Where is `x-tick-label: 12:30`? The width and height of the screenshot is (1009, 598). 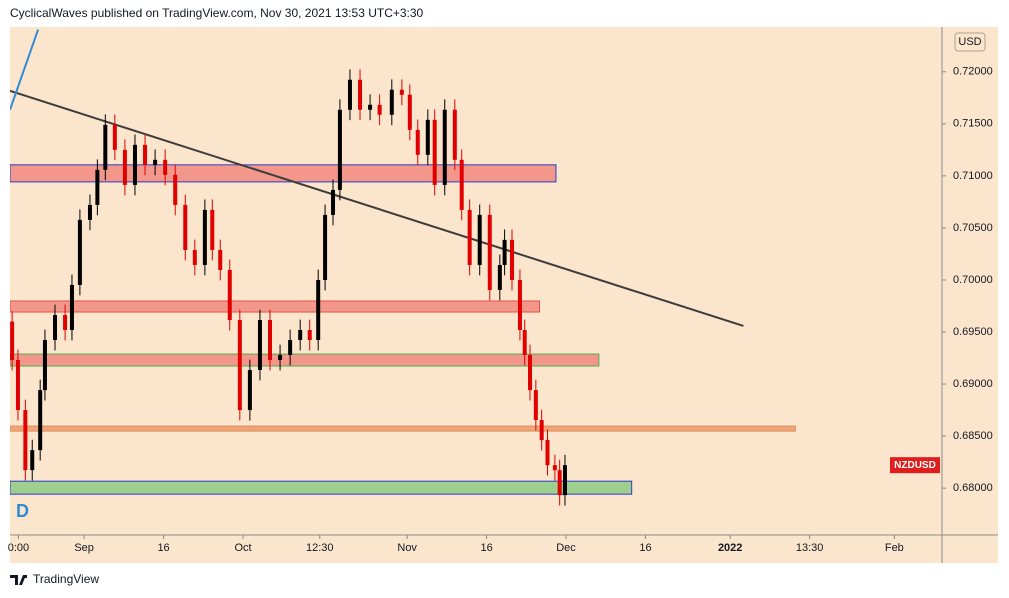 x-tick-label: 12:30 is located at coordinates (320, 548).